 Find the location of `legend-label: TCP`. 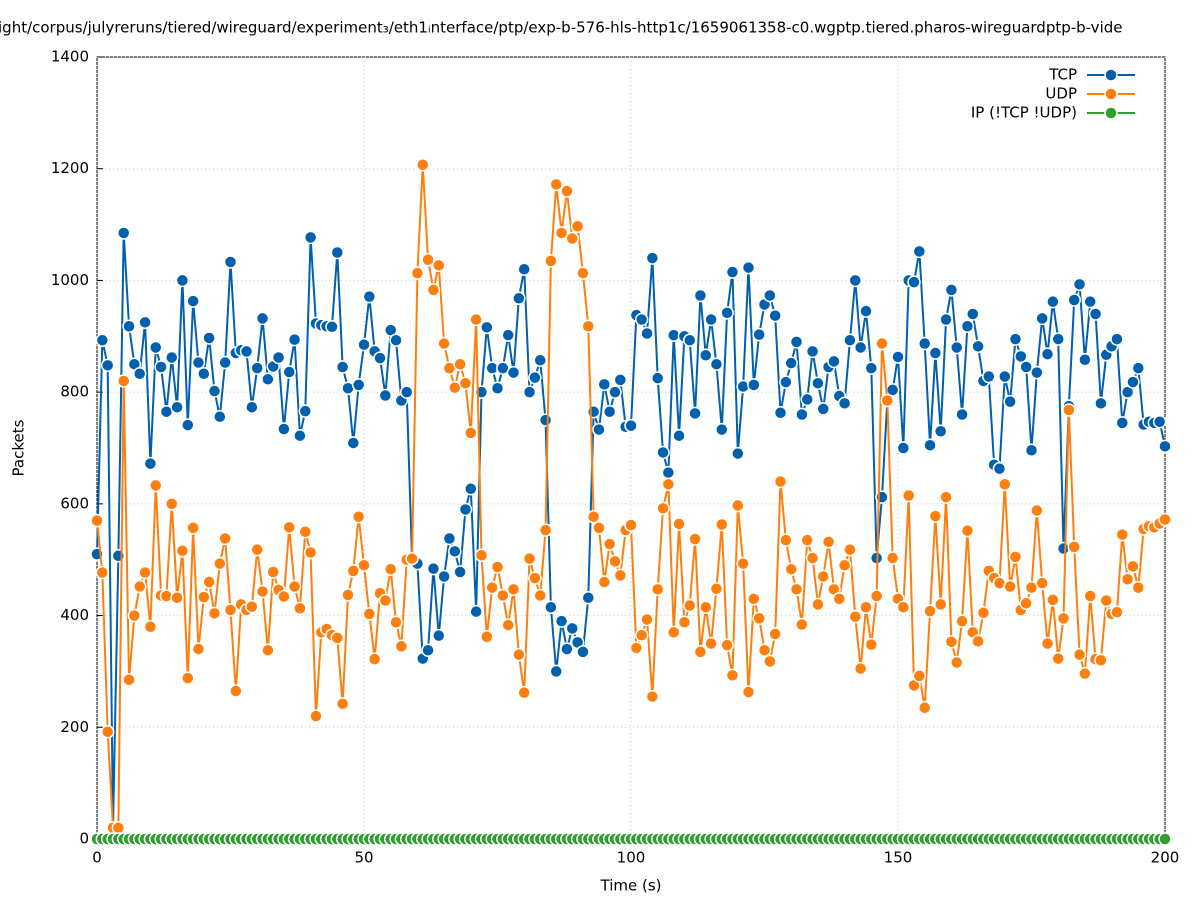

legend-label: TCP is located at coordinates (1062, 75).